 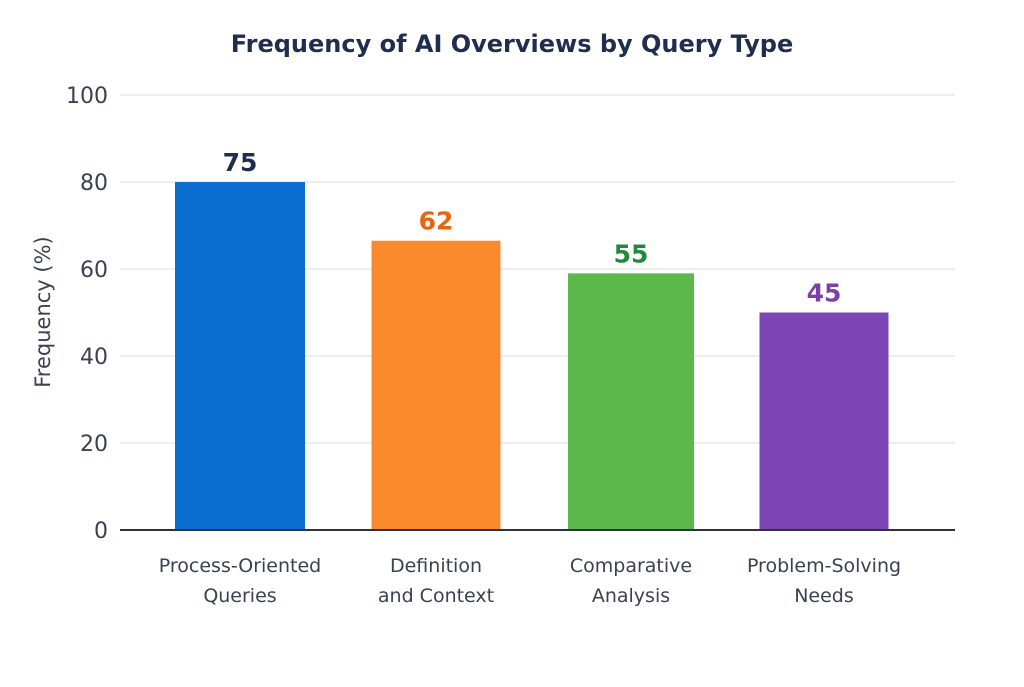 I want to click on data-label: 75, so click(x=240, y=162).